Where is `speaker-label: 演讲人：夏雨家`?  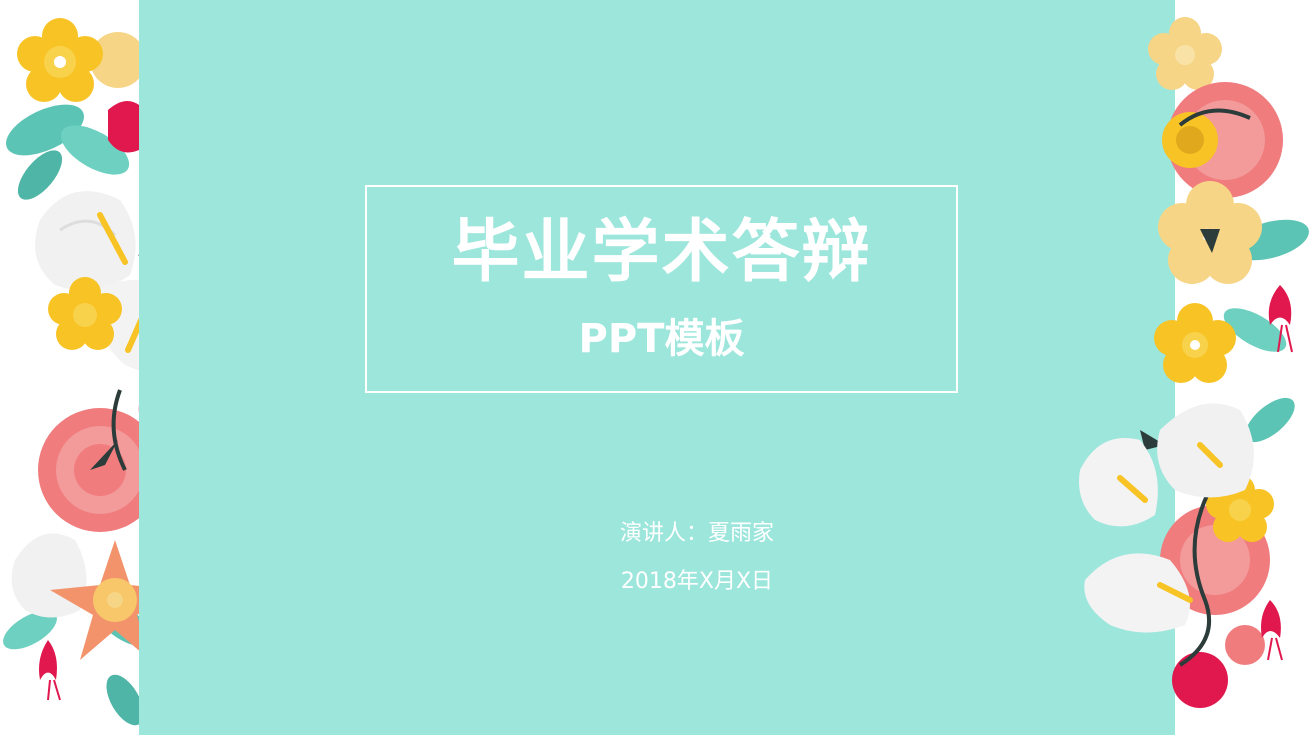 speaker-label: 演讲人：夏雨家 is located at coordinates (696, 533).